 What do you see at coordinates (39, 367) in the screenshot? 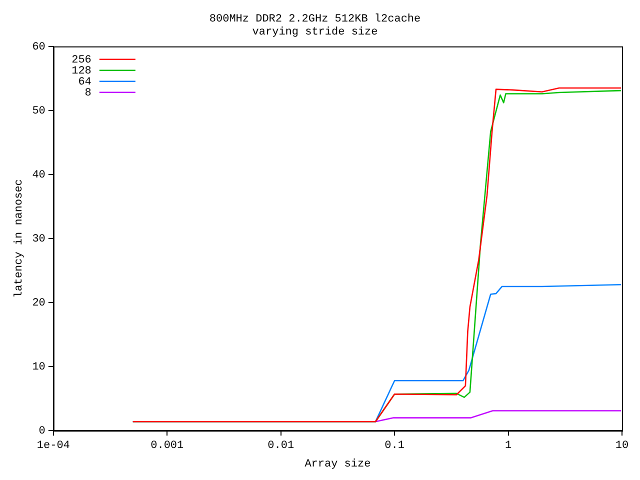
I see `y-tick-label: 10` at bounding box center [39, 367].